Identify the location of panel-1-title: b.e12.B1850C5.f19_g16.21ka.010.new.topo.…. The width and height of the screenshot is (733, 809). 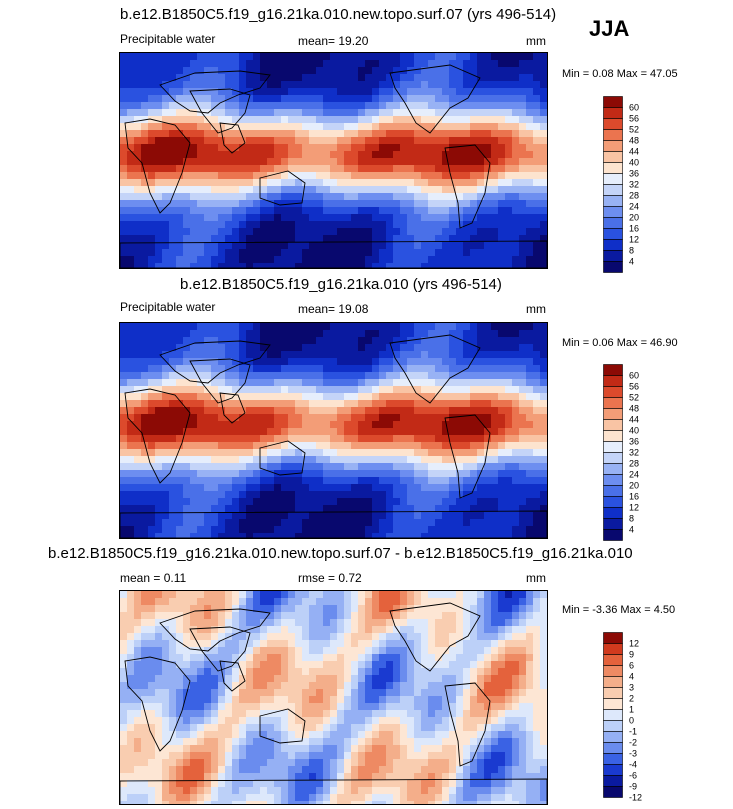
(338, 14).